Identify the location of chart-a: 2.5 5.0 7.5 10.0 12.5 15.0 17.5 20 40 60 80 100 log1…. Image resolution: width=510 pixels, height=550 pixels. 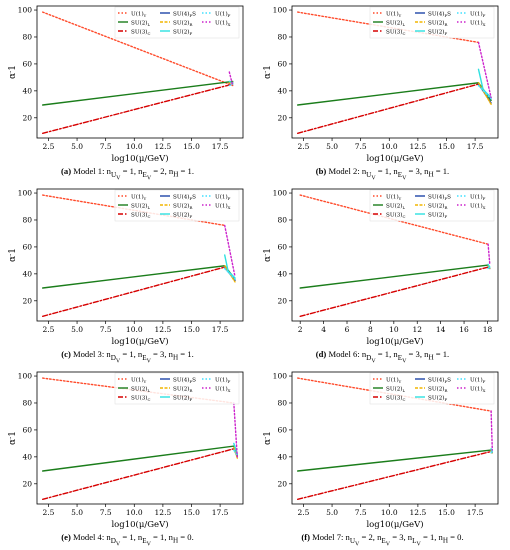
(125, 84).